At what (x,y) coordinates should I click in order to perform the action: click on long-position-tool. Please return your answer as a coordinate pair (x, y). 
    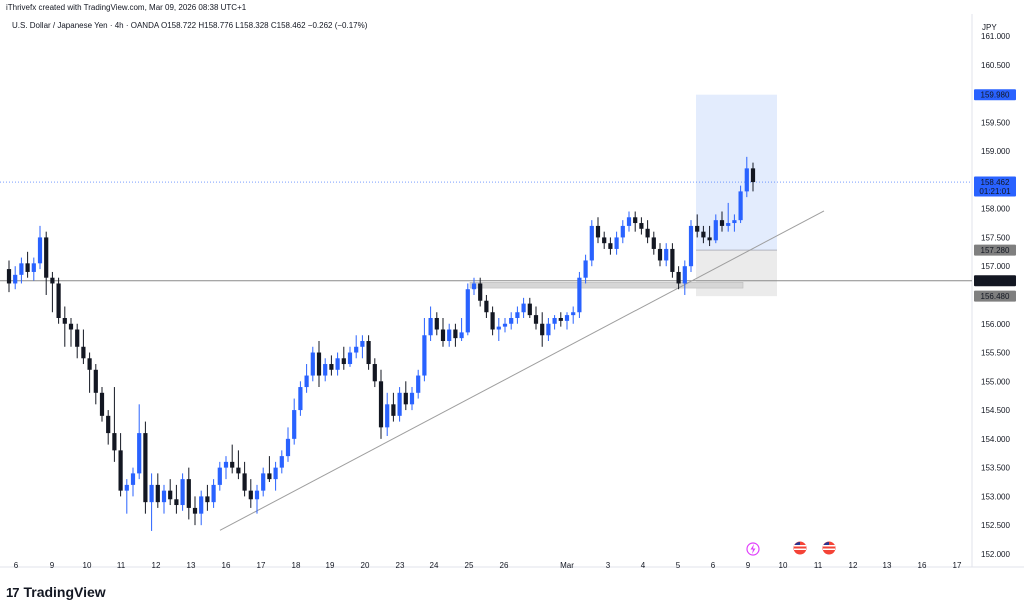
    Looking at the image, I should click on (736, 195).